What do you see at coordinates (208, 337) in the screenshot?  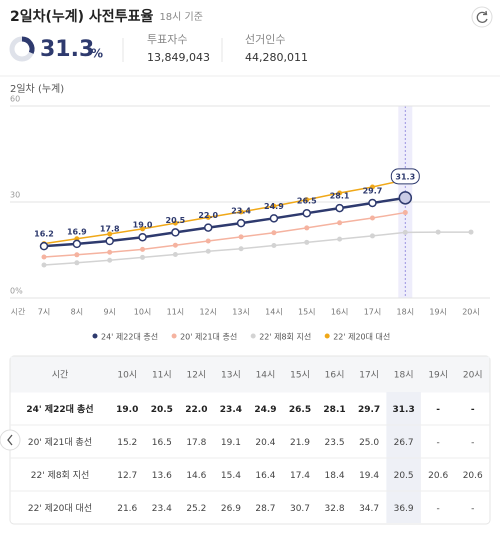 I see `legend-label: 20' 제21대 총선` at bounding box center [208, 337].